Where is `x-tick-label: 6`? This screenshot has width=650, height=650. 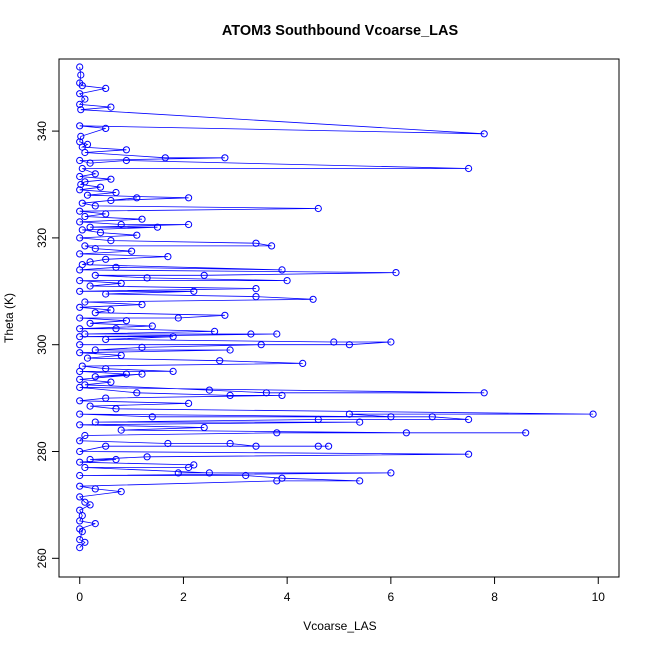 x-tick-label: 6 is located at coordinates (391, 597).